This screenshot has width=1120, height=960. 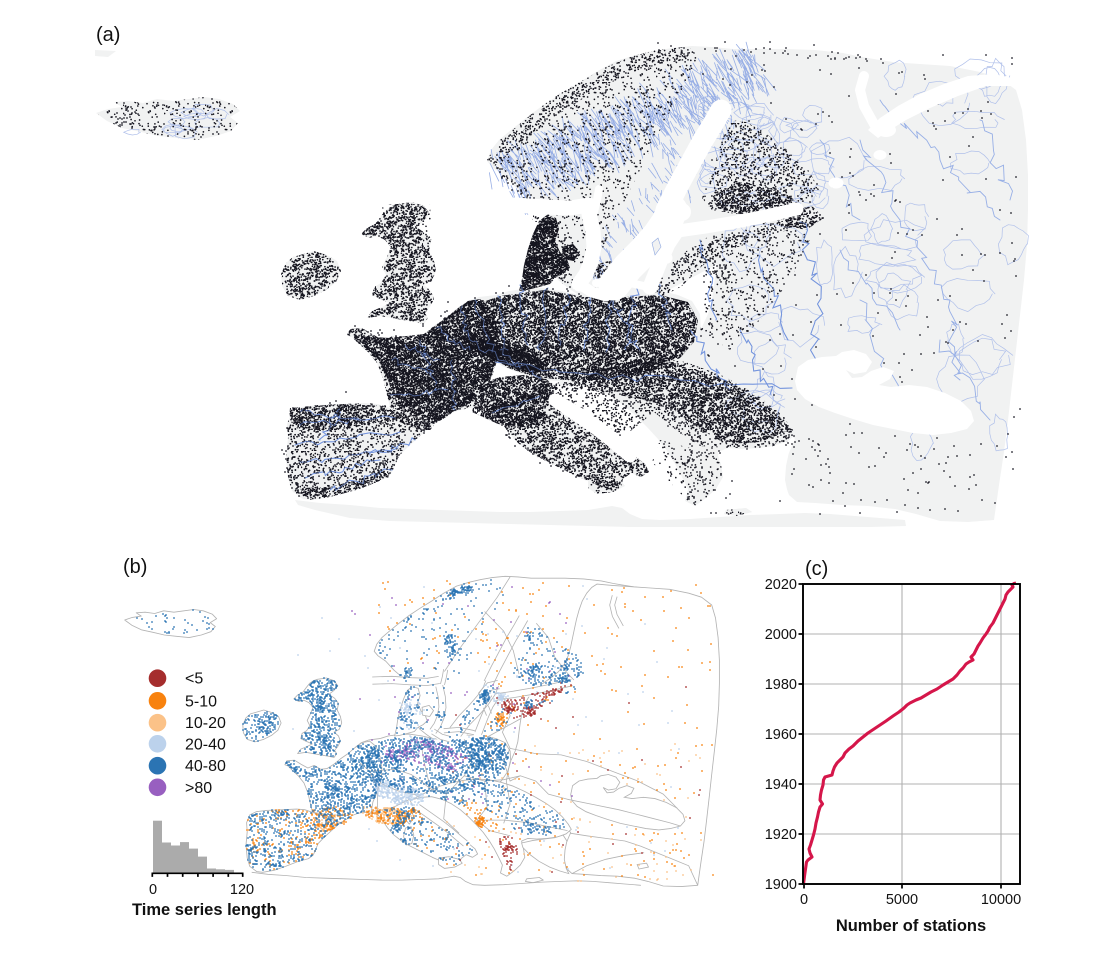 What do you see at coordinates (201, 701) in the screenshot?
I see `svg-text: 5-10` at bounding box center [201, 701].